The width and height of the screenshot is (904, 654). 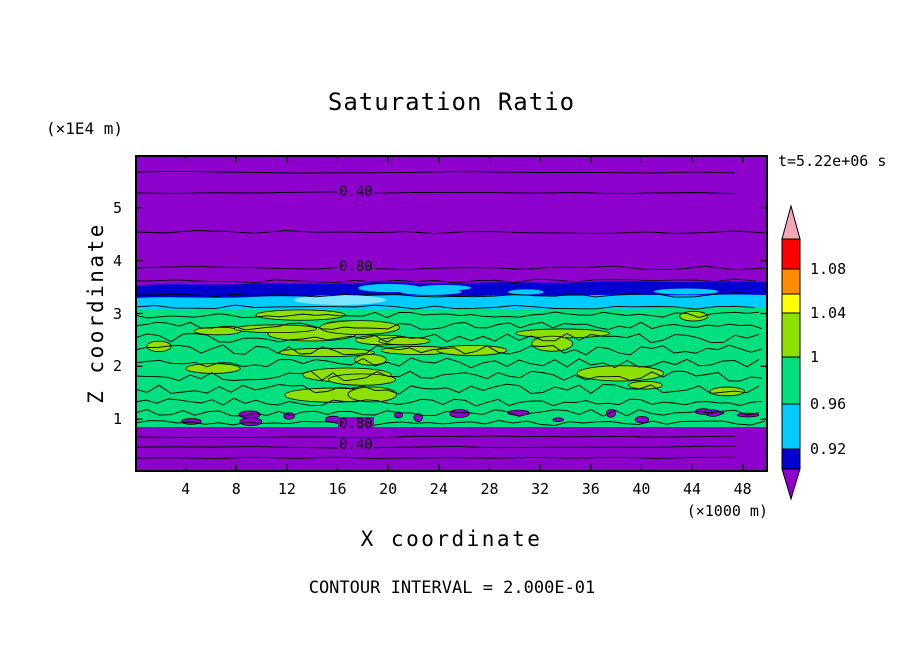 What do you see at coordinates (286, 489) in the screenshot?
I see `x-tick-label: 12` at bounding box center [286, 489].